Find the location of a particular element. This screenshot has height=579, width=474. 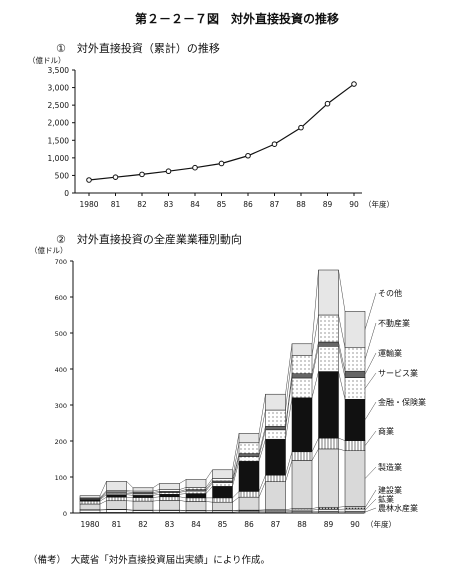

chart2-y-tick-label: 200 is located at coordinates (61, 442).